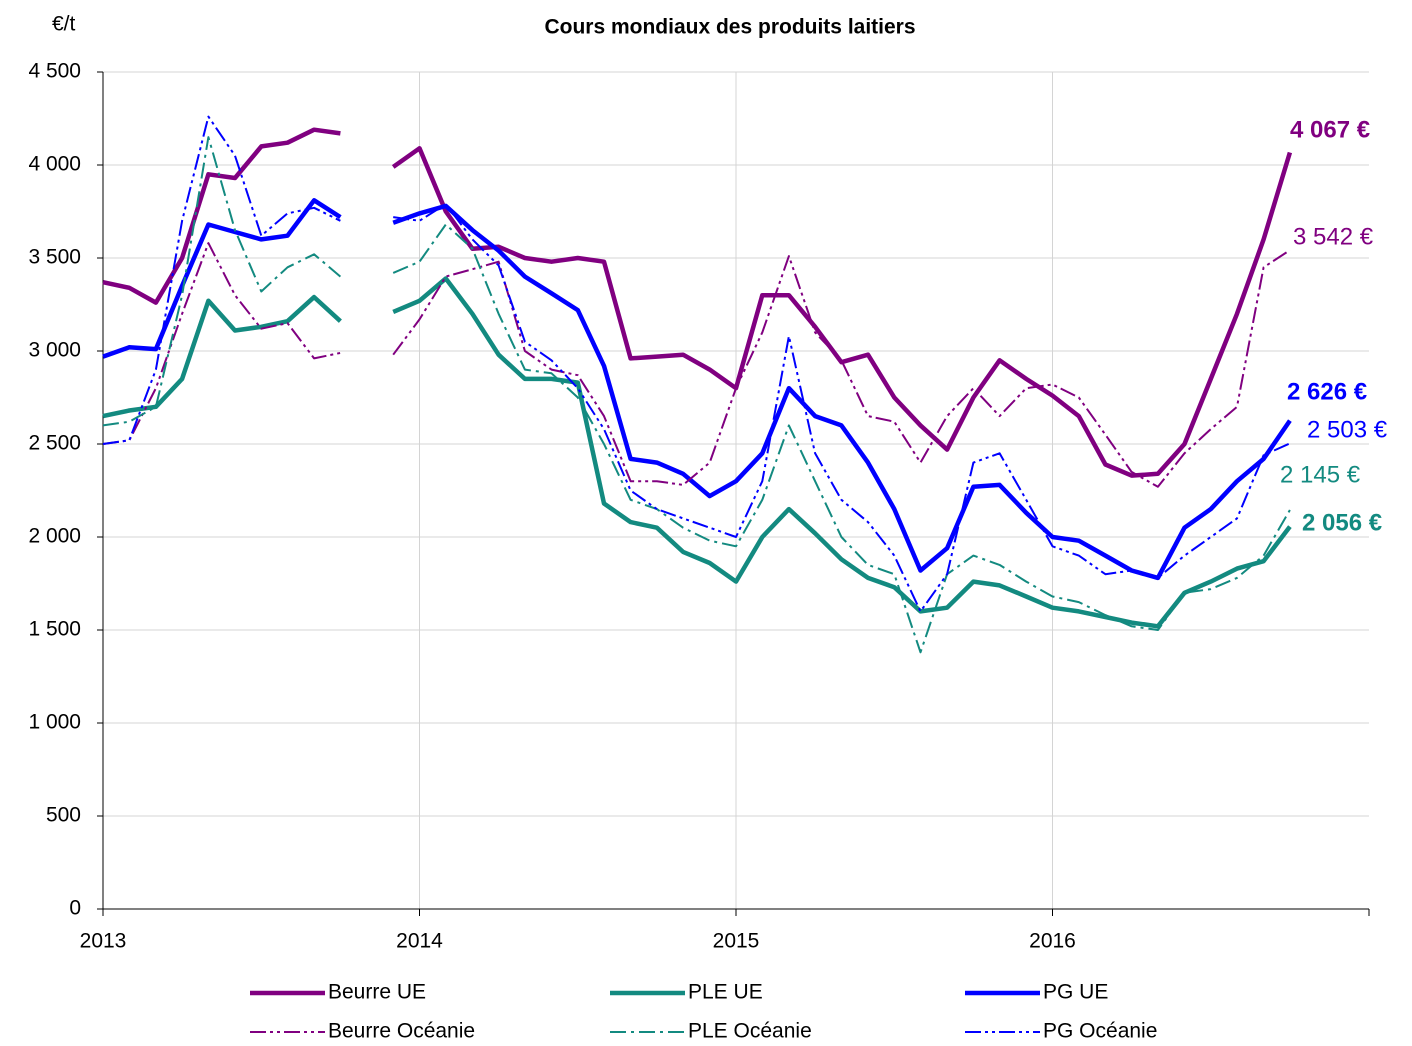 The width and height of the screenshot is (1412, 1046). What do you see at coordinates (1100, 1031) in the screenshot?
I see `legend-label: PG Océanie` at bounding box center [1100, 1031].